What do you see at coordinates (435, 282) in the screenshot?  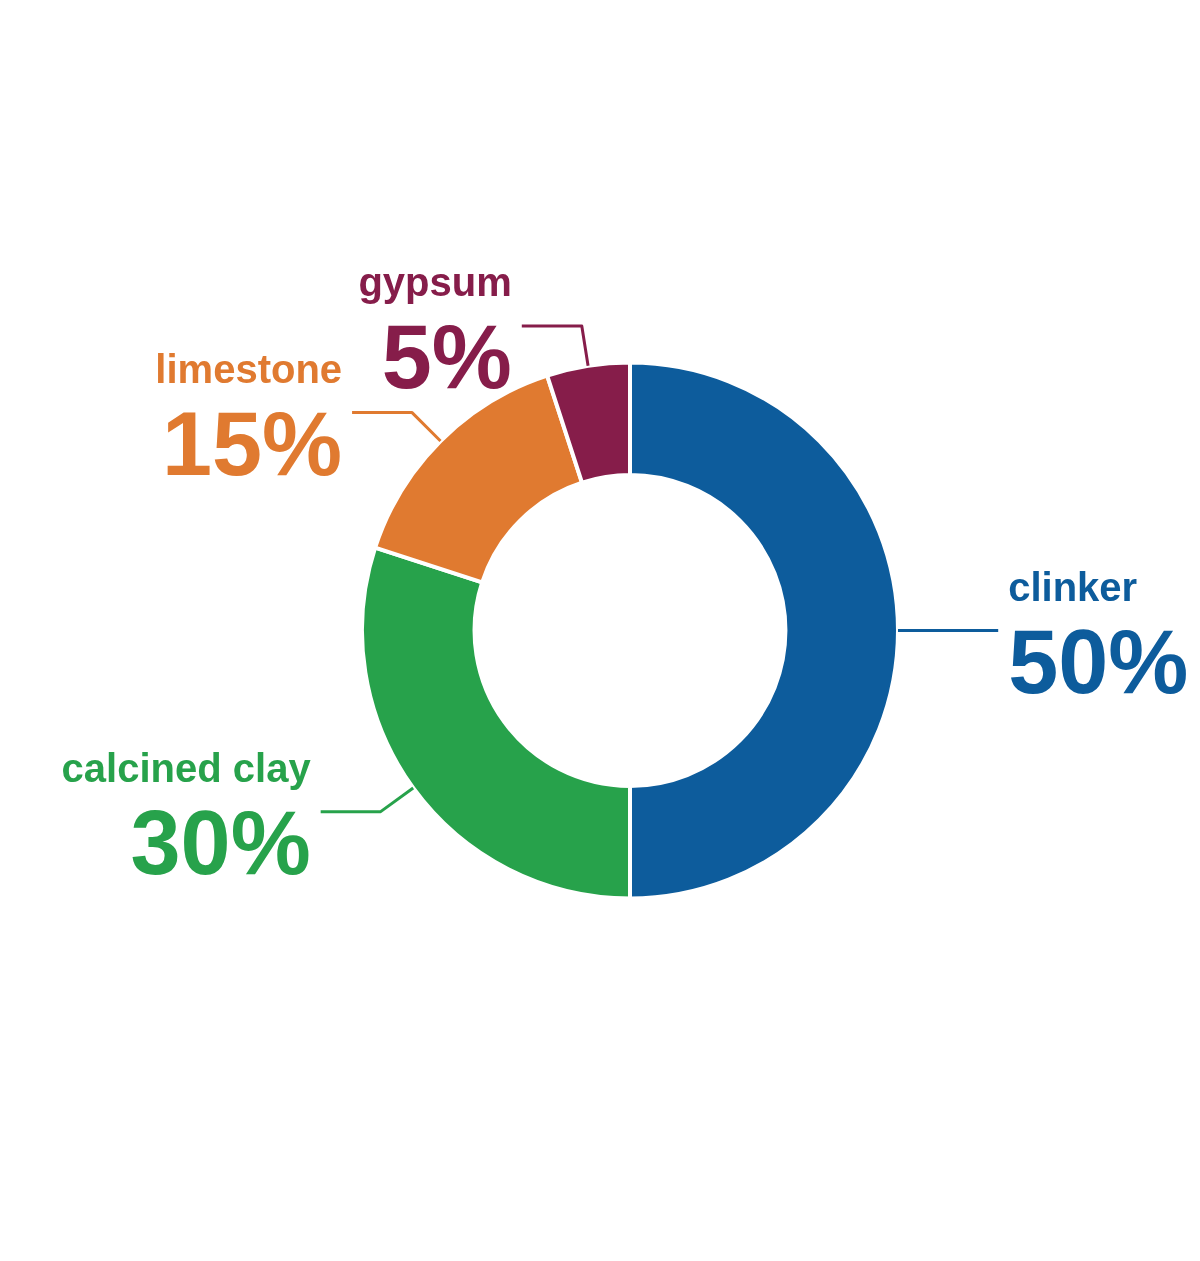 I see `slice-label: gypsum` at bounding box center [435, 282].